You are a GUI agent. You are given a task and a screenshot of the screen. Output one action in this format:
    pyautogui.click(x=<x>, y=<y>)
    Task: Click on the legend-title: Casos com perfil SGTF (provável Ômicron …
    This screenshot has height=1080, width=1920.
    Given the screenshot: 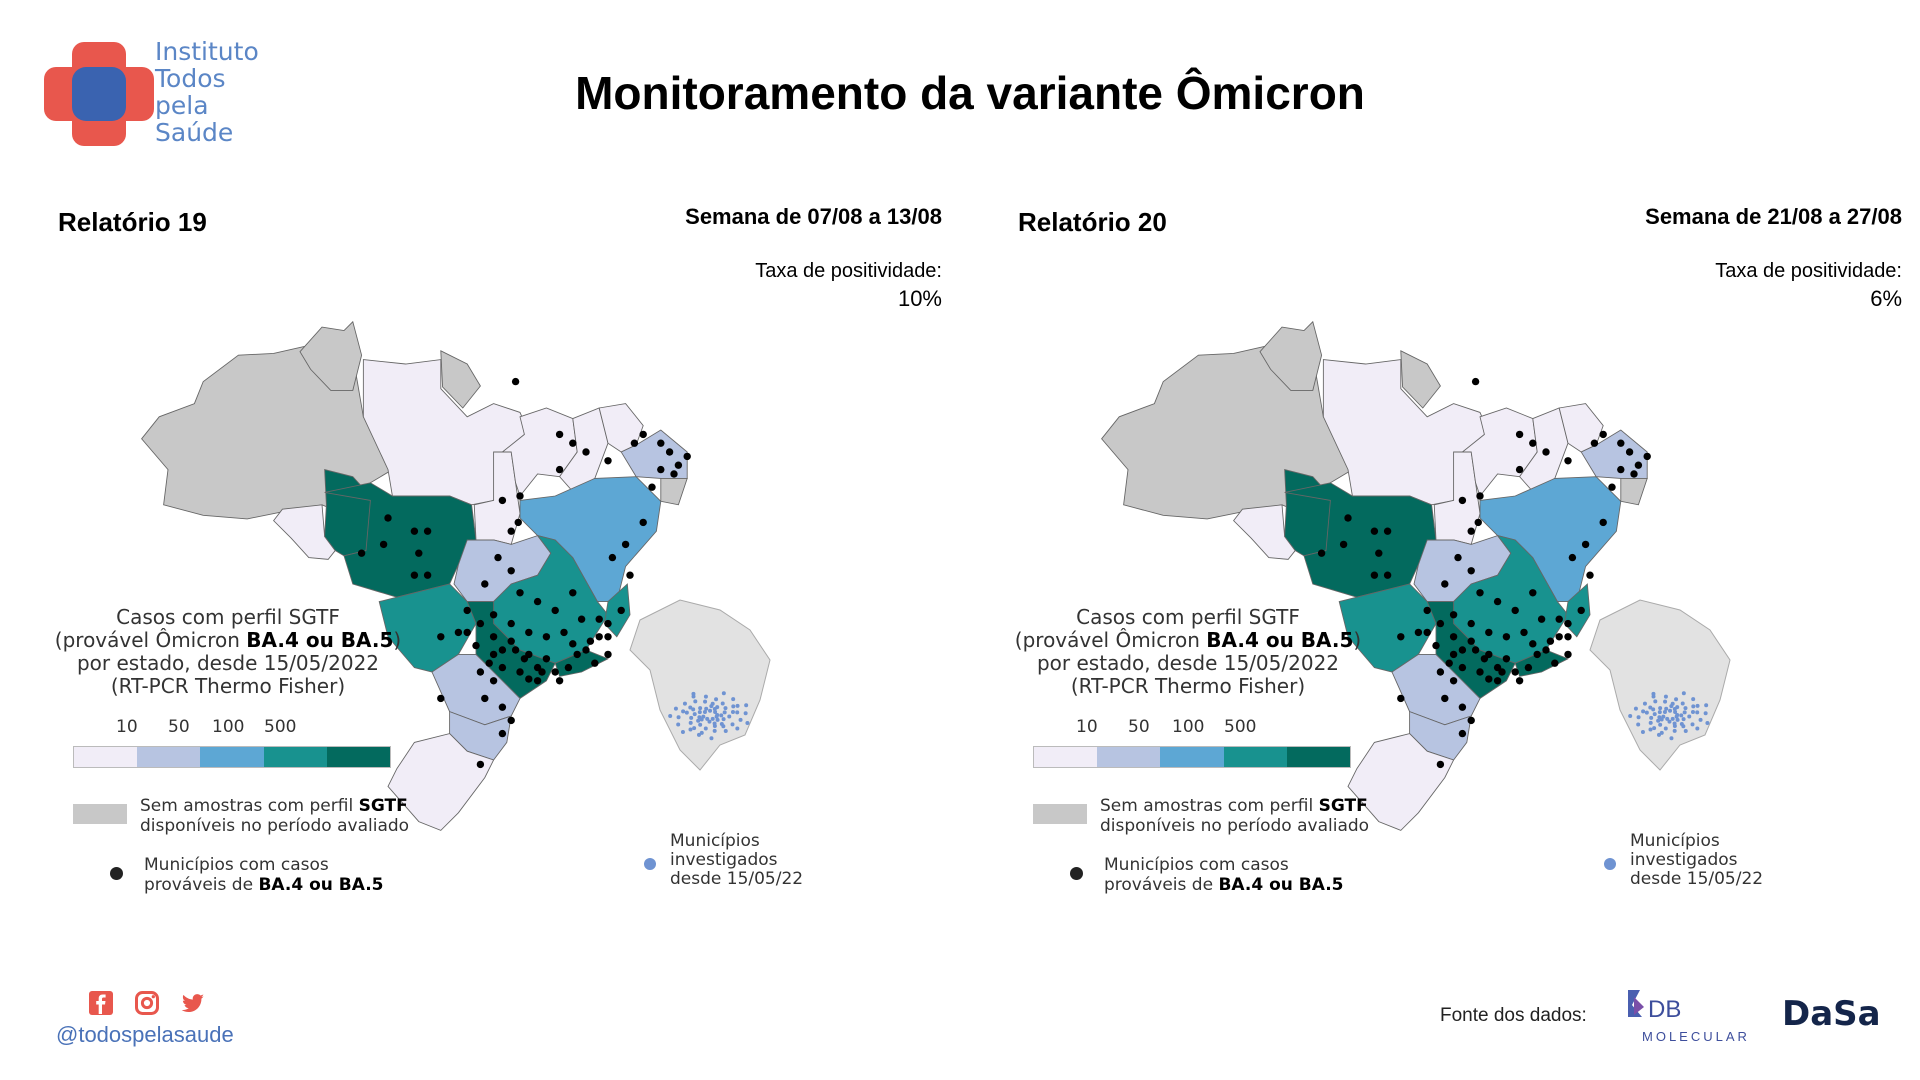 What is the action you would take?
    pyautogui.click(x=1188, y=652)
    